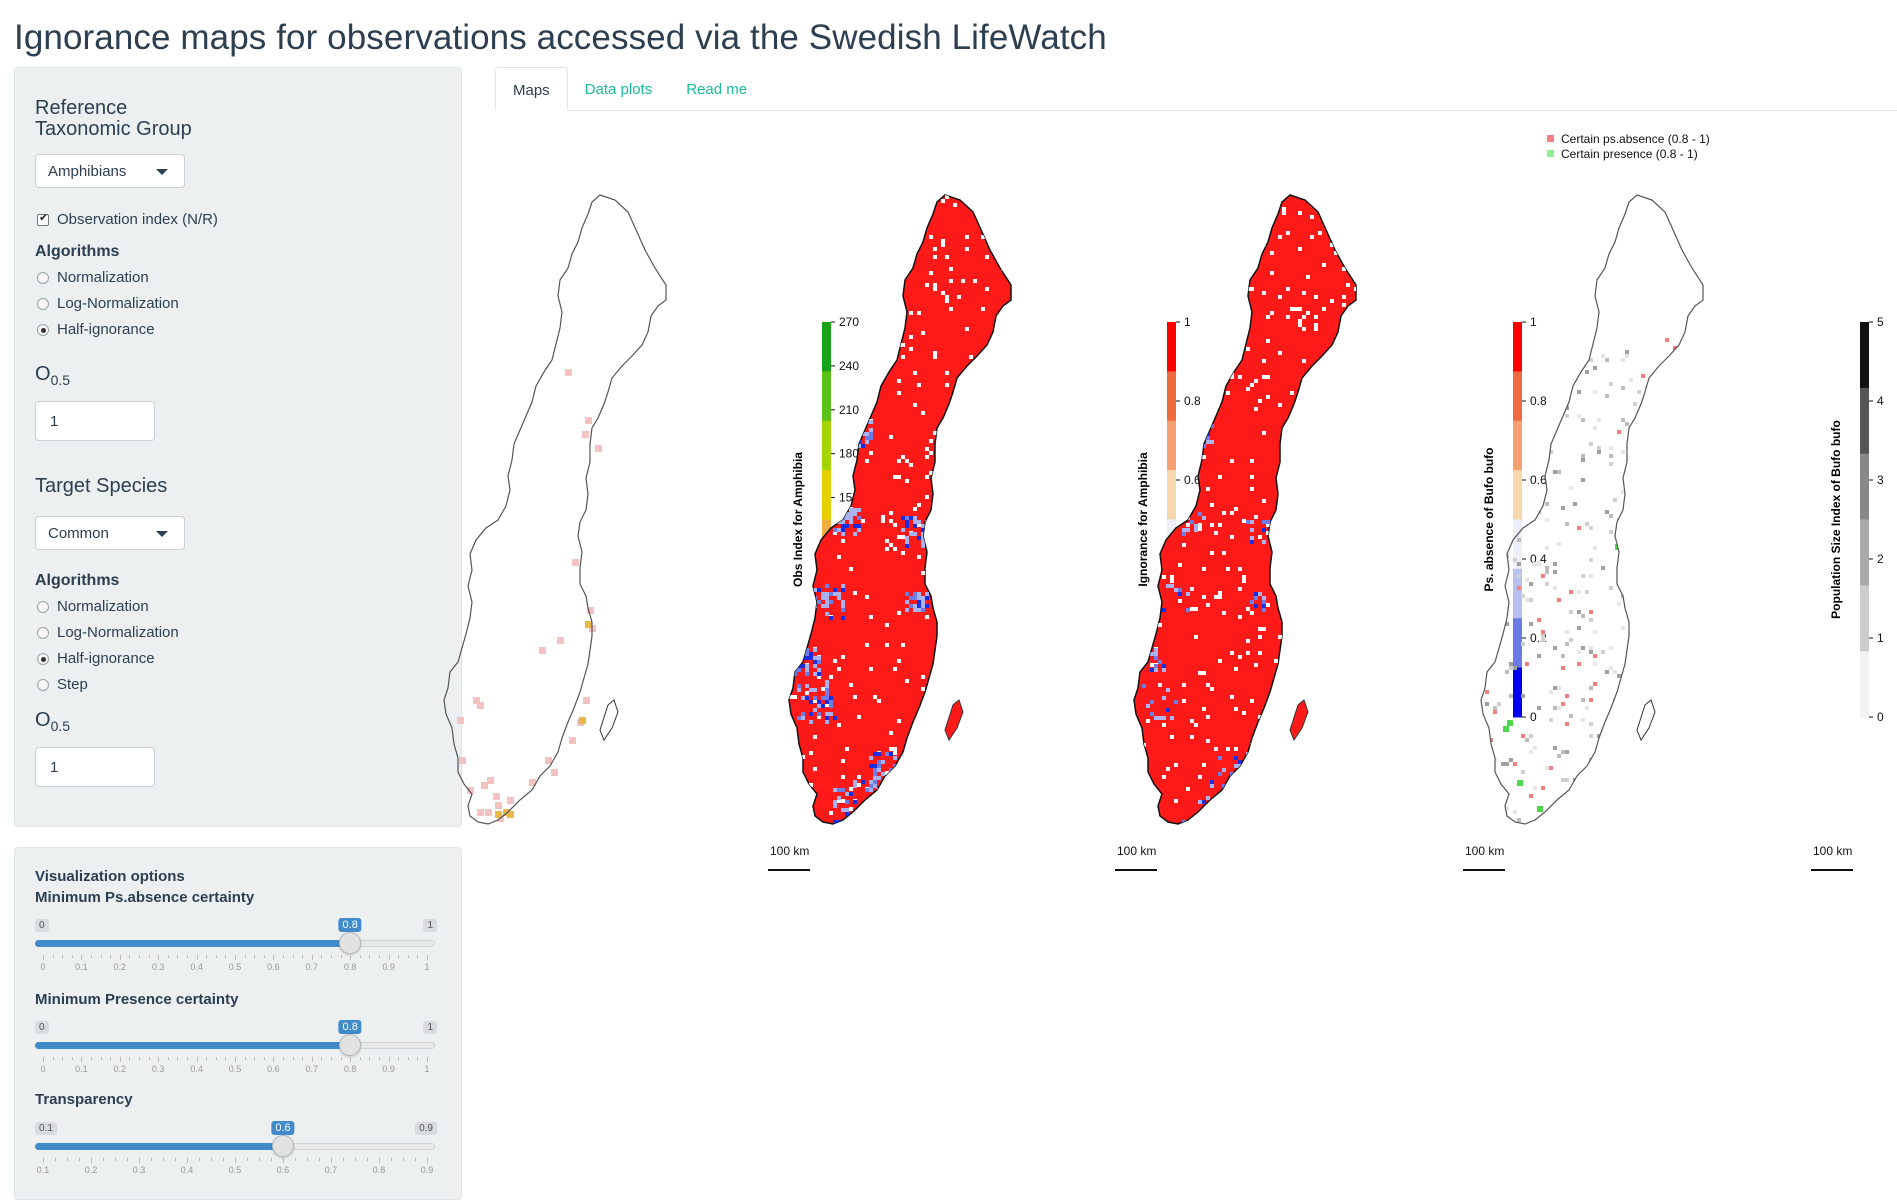 The width and height of the screenshot is (1897, 1200). I want to click on transparency-slider: 0.1 0.9 0.6 0.1 0.2 0.3 0.4 0.5 0.6 0.7 0.8 0.9, so click(238, 1151).